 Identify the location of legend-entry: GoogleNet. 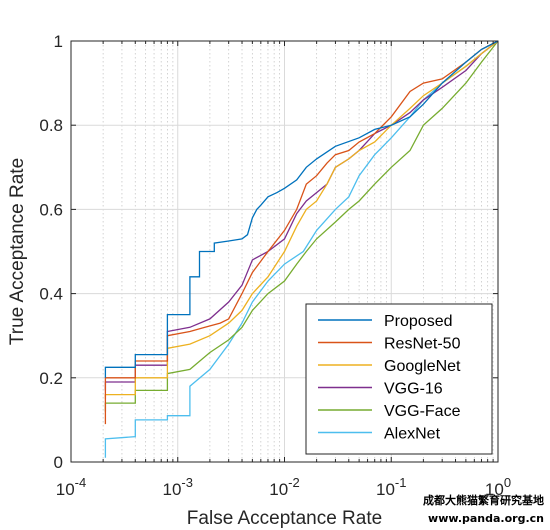
(422, 366).